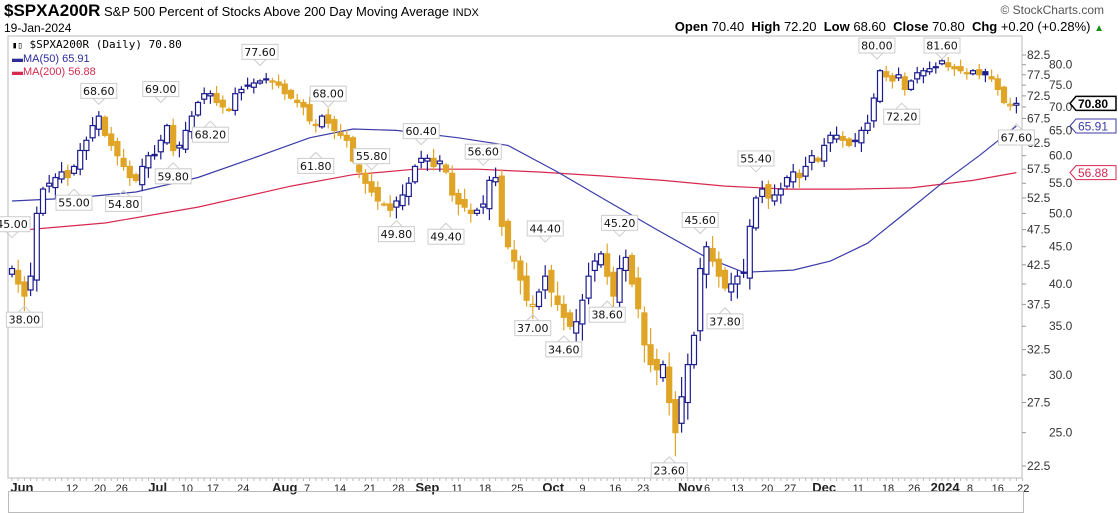 This screenshot has height=513, width=1118. What do you see at coordinates (888, 489) in the screenshot?
I see `x-tick-label: 18` at bounding box center [888, 489].